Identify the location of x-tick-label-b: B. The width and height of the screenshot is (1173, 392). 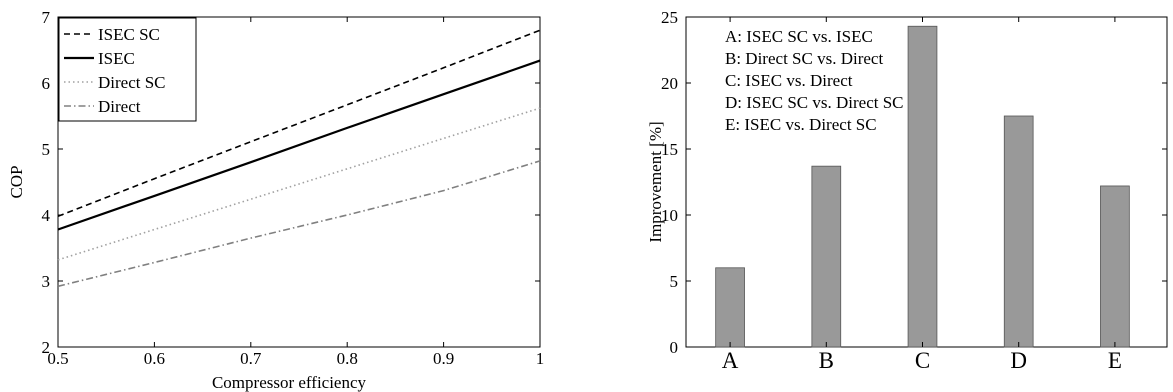
(826, 360).